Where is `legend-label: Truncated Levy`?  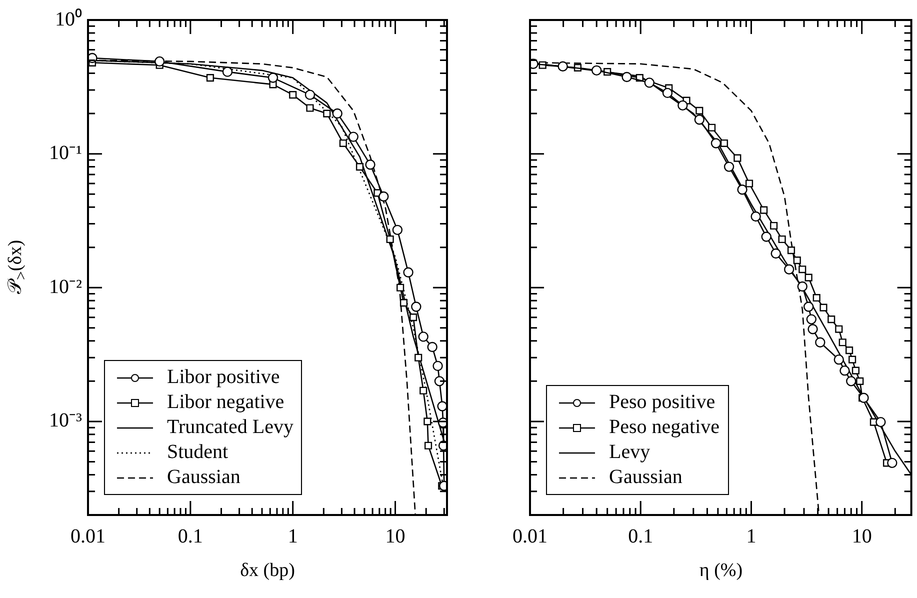 legend-label: Truncated Levy is located at coordinates (230, 427).